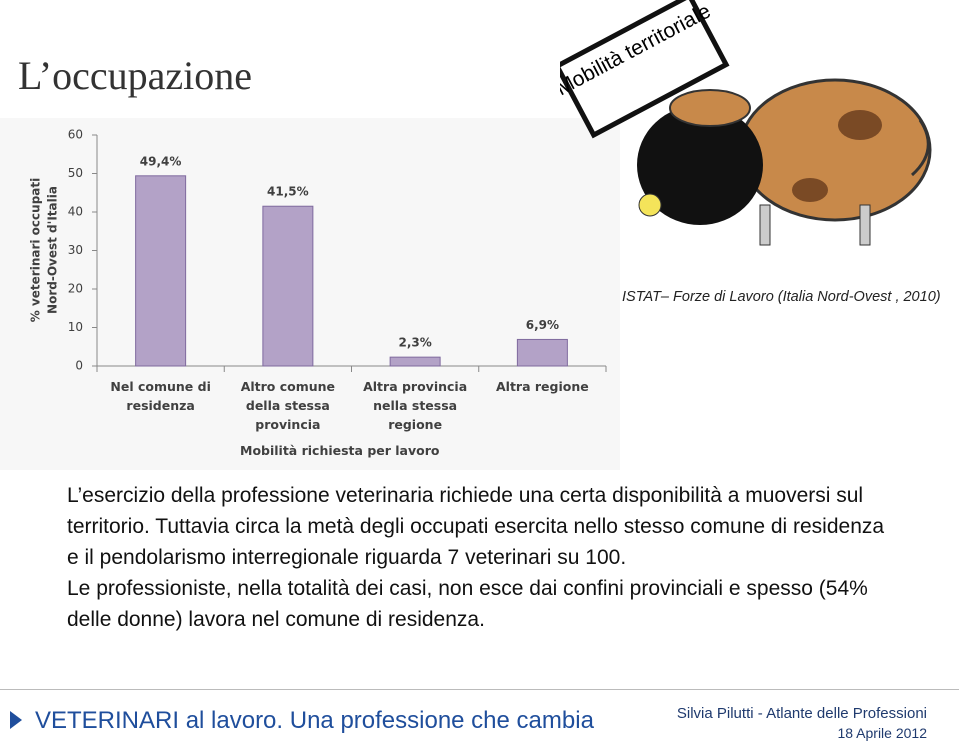 This screenshot has width=959, height=742. I want to click on cow-tail, so click(920, 148).